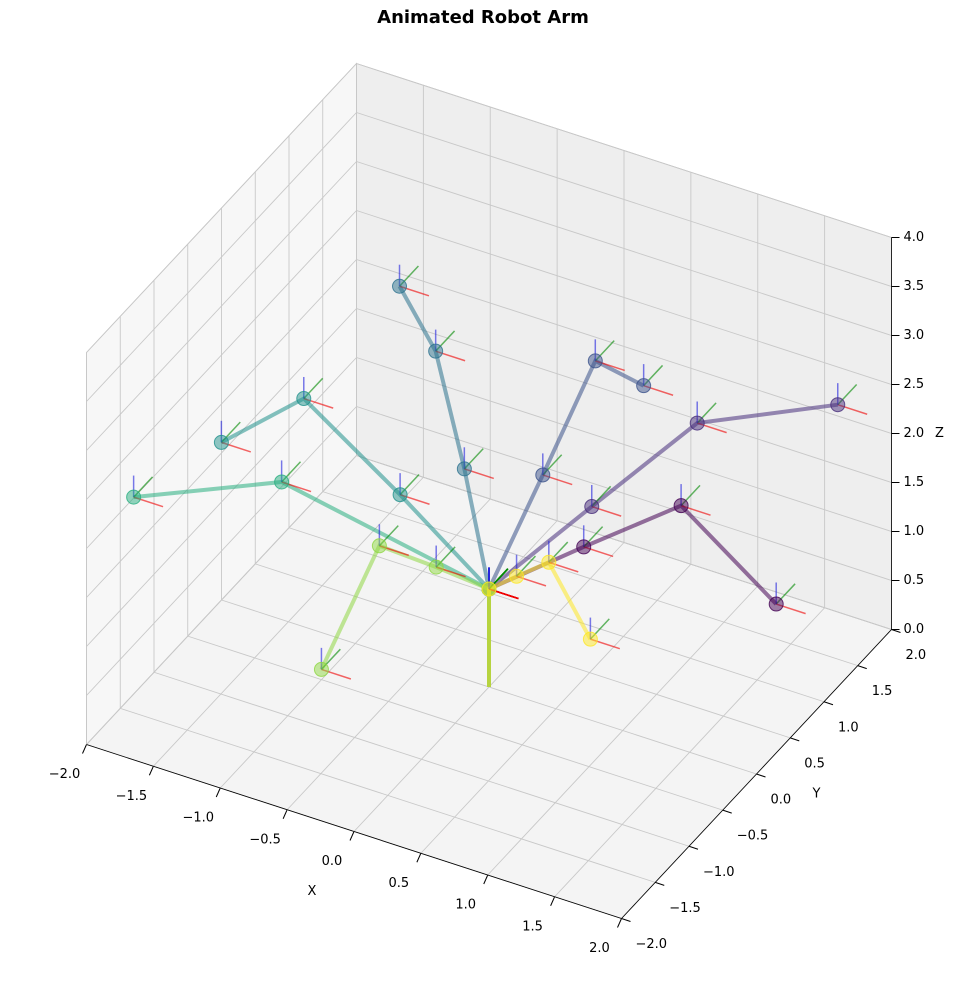  What do you see at coordinates (652, 944) in the screenshot?
I see `y-tick-label: −2.0` at bounding box center [652, 944].